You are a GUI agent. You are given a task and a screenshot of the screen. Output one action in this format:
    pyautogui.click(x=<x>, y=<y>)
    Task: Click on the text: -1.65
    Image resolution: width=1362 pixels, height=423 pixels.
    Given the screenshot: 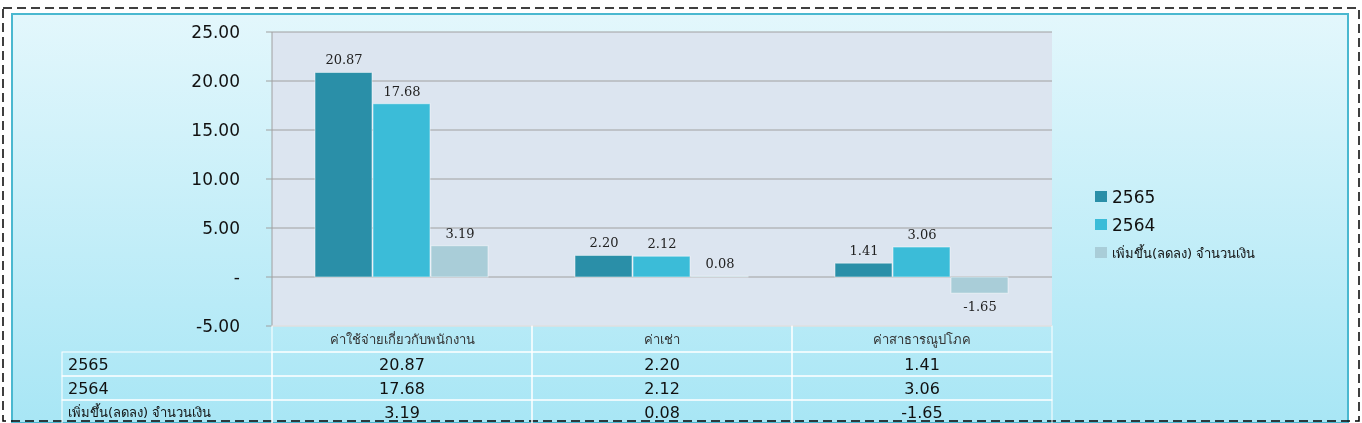 What is the action you would take?
    pyautogui.click(x=980, y=307)
    